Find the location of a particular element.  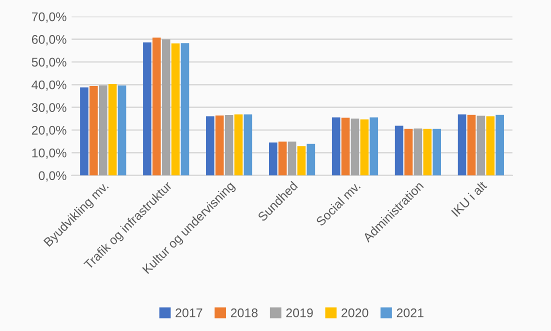

y-tick-label: 70,0% is located at coordinates (49, 17).